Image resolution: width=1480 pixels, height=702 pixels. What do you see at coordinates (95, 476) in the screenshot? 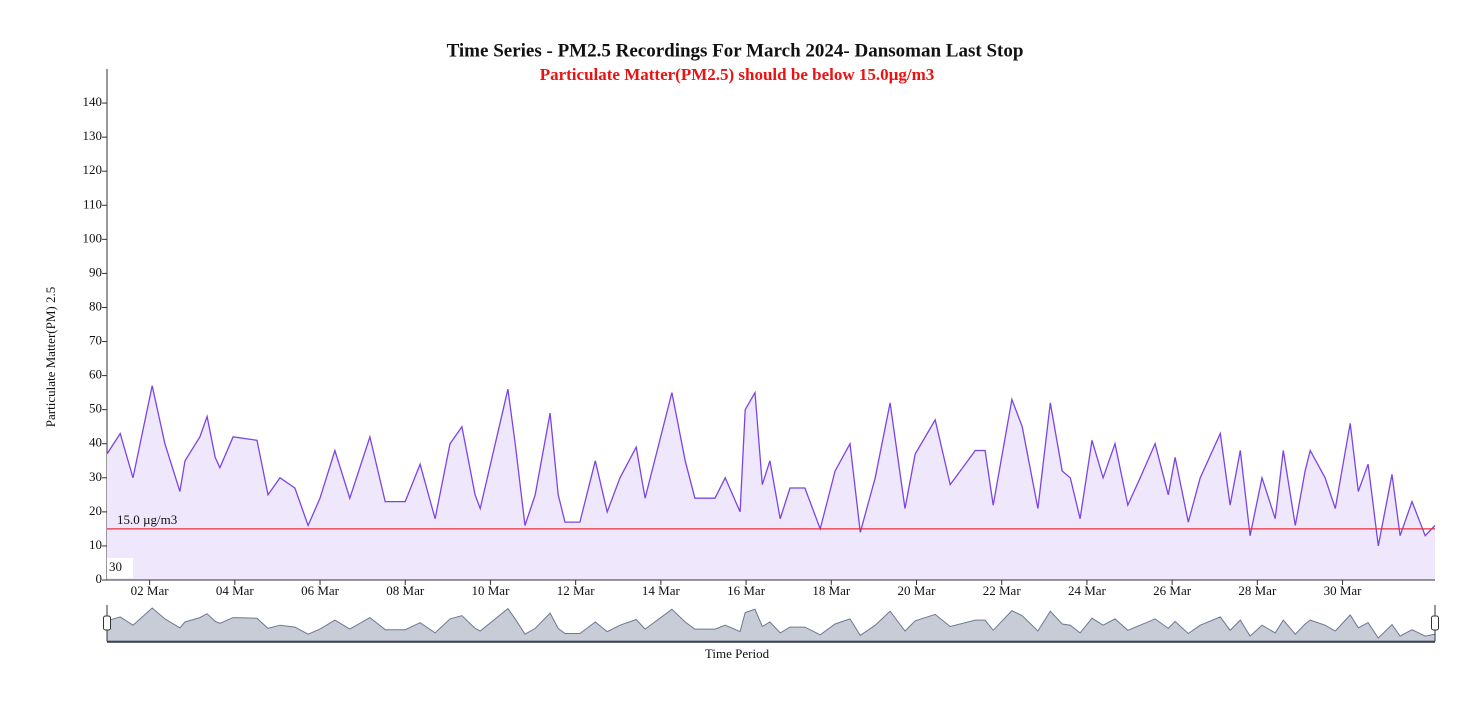
I see `y-tick-label: 30` at bounding box center [95, 476].